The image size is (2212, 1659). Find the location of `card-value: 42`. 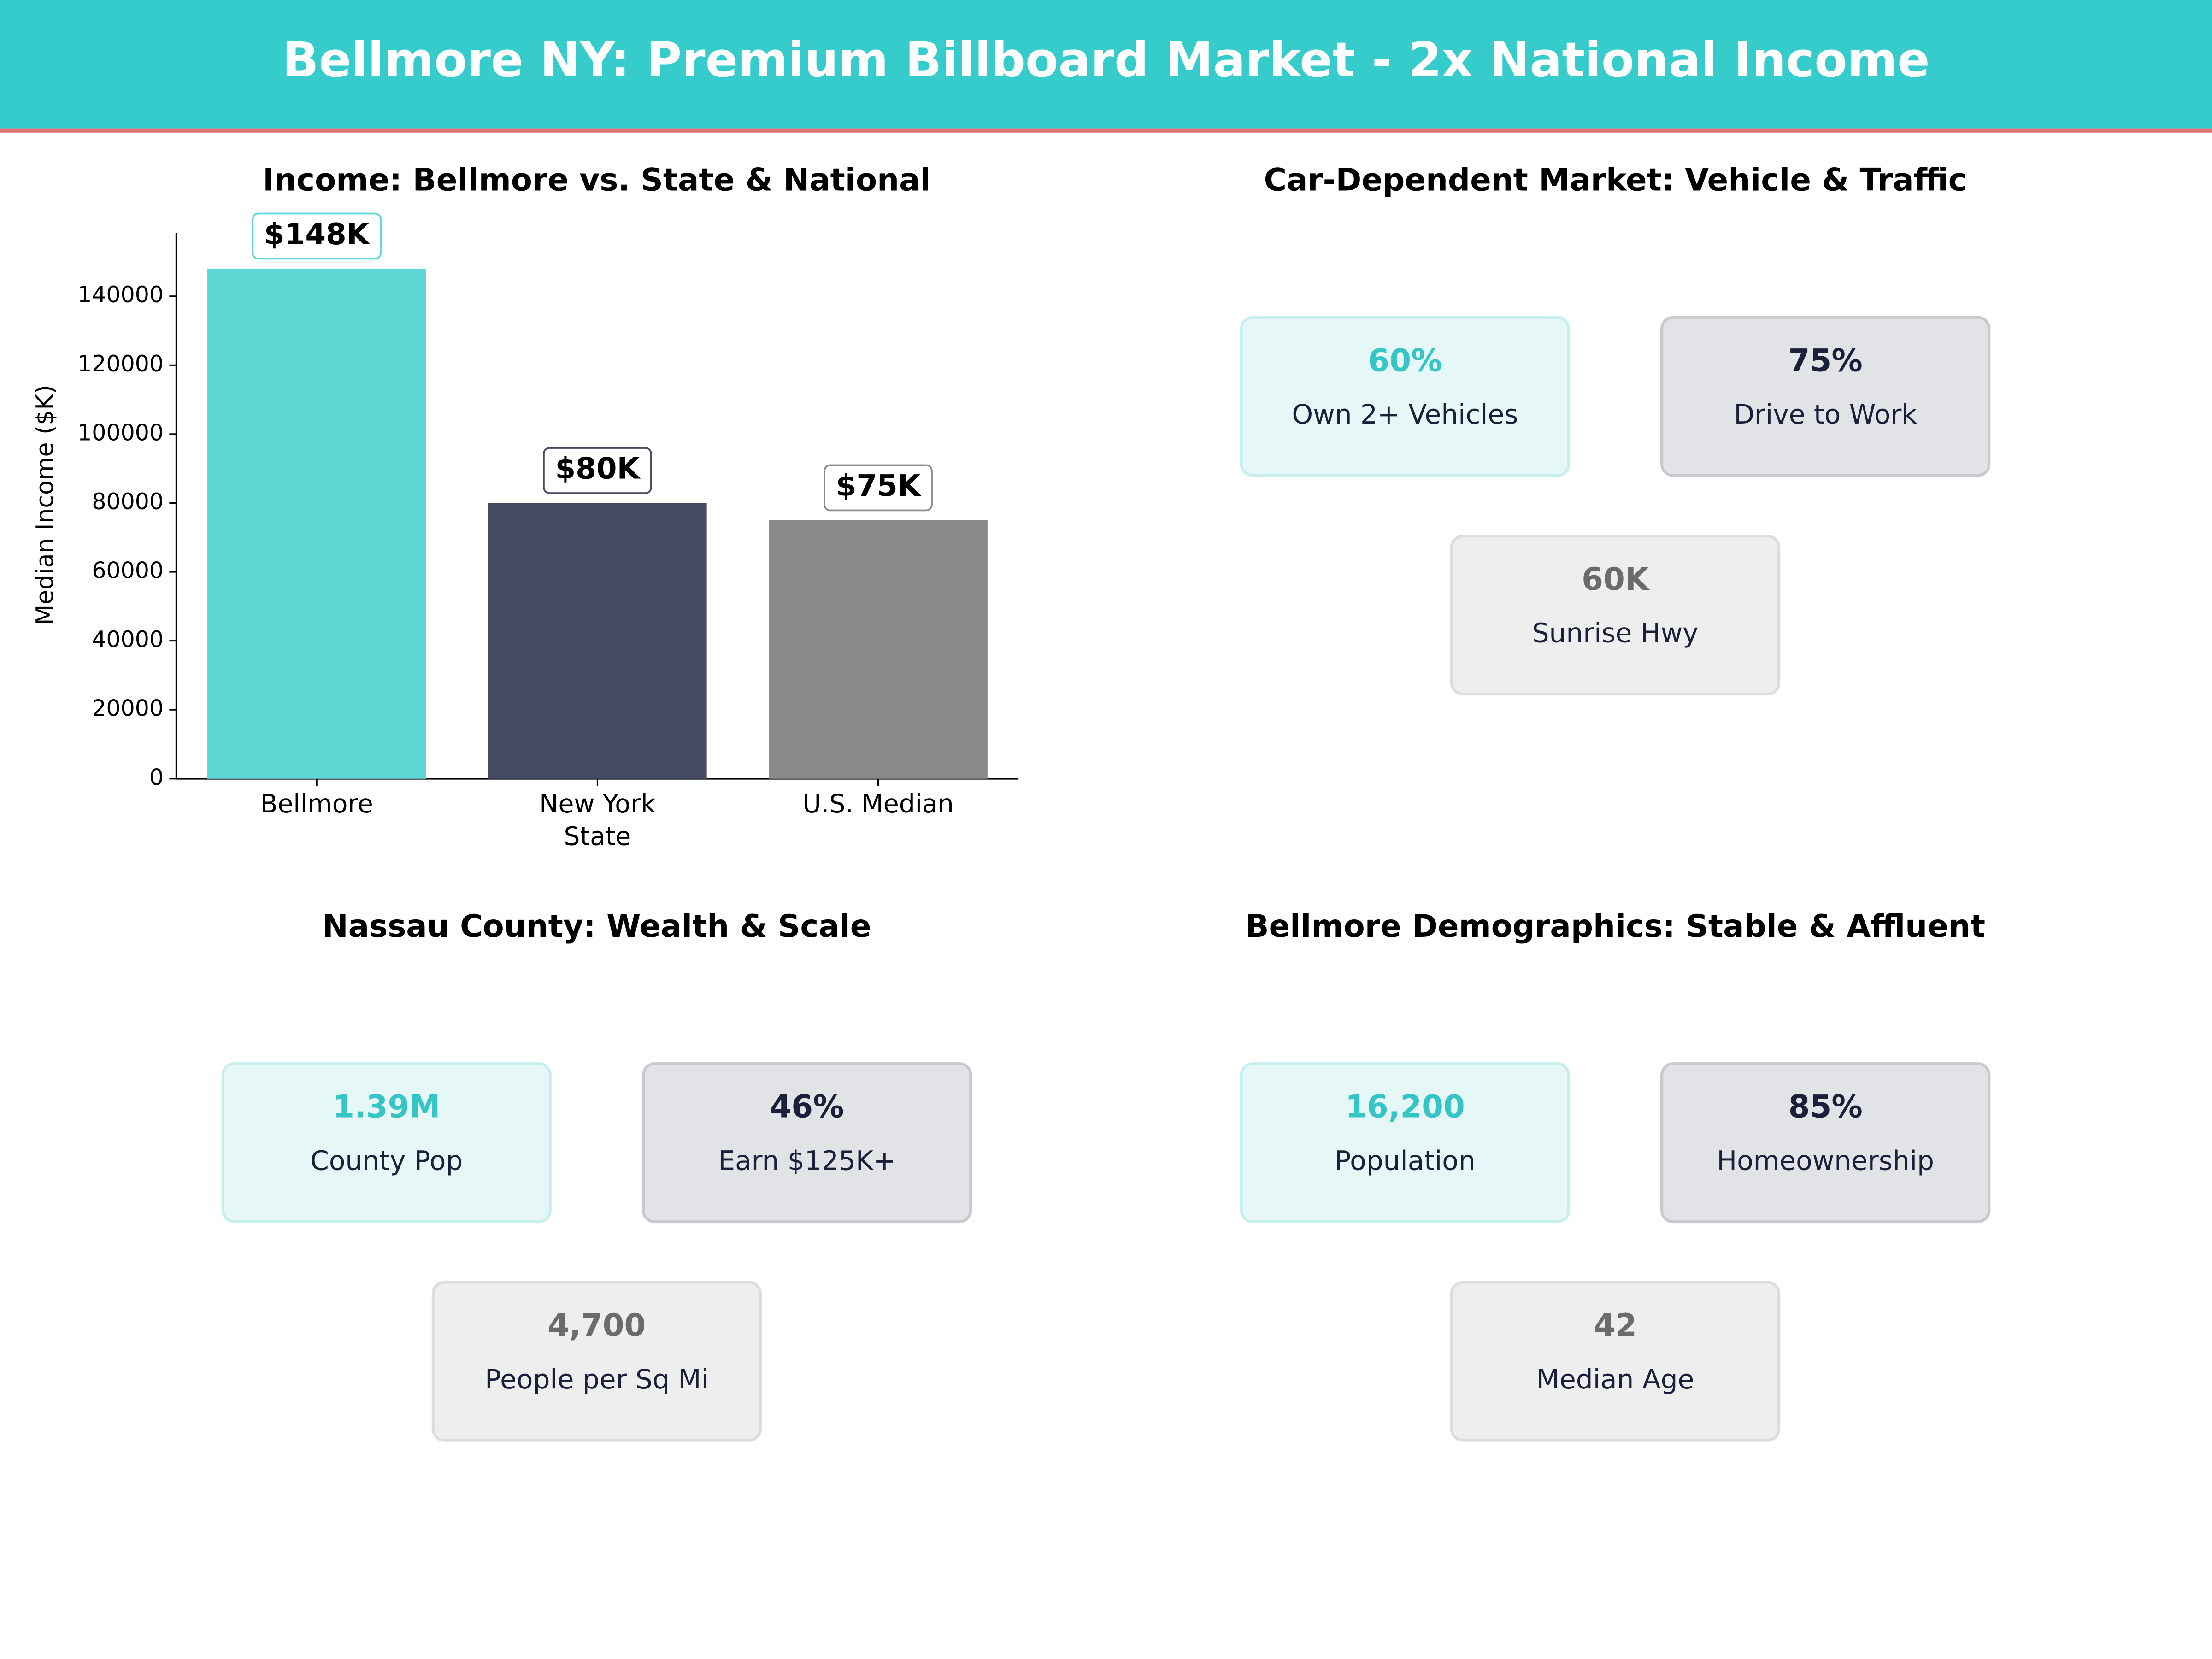

card-value: 42 is located at coordinates (1615, 1325).